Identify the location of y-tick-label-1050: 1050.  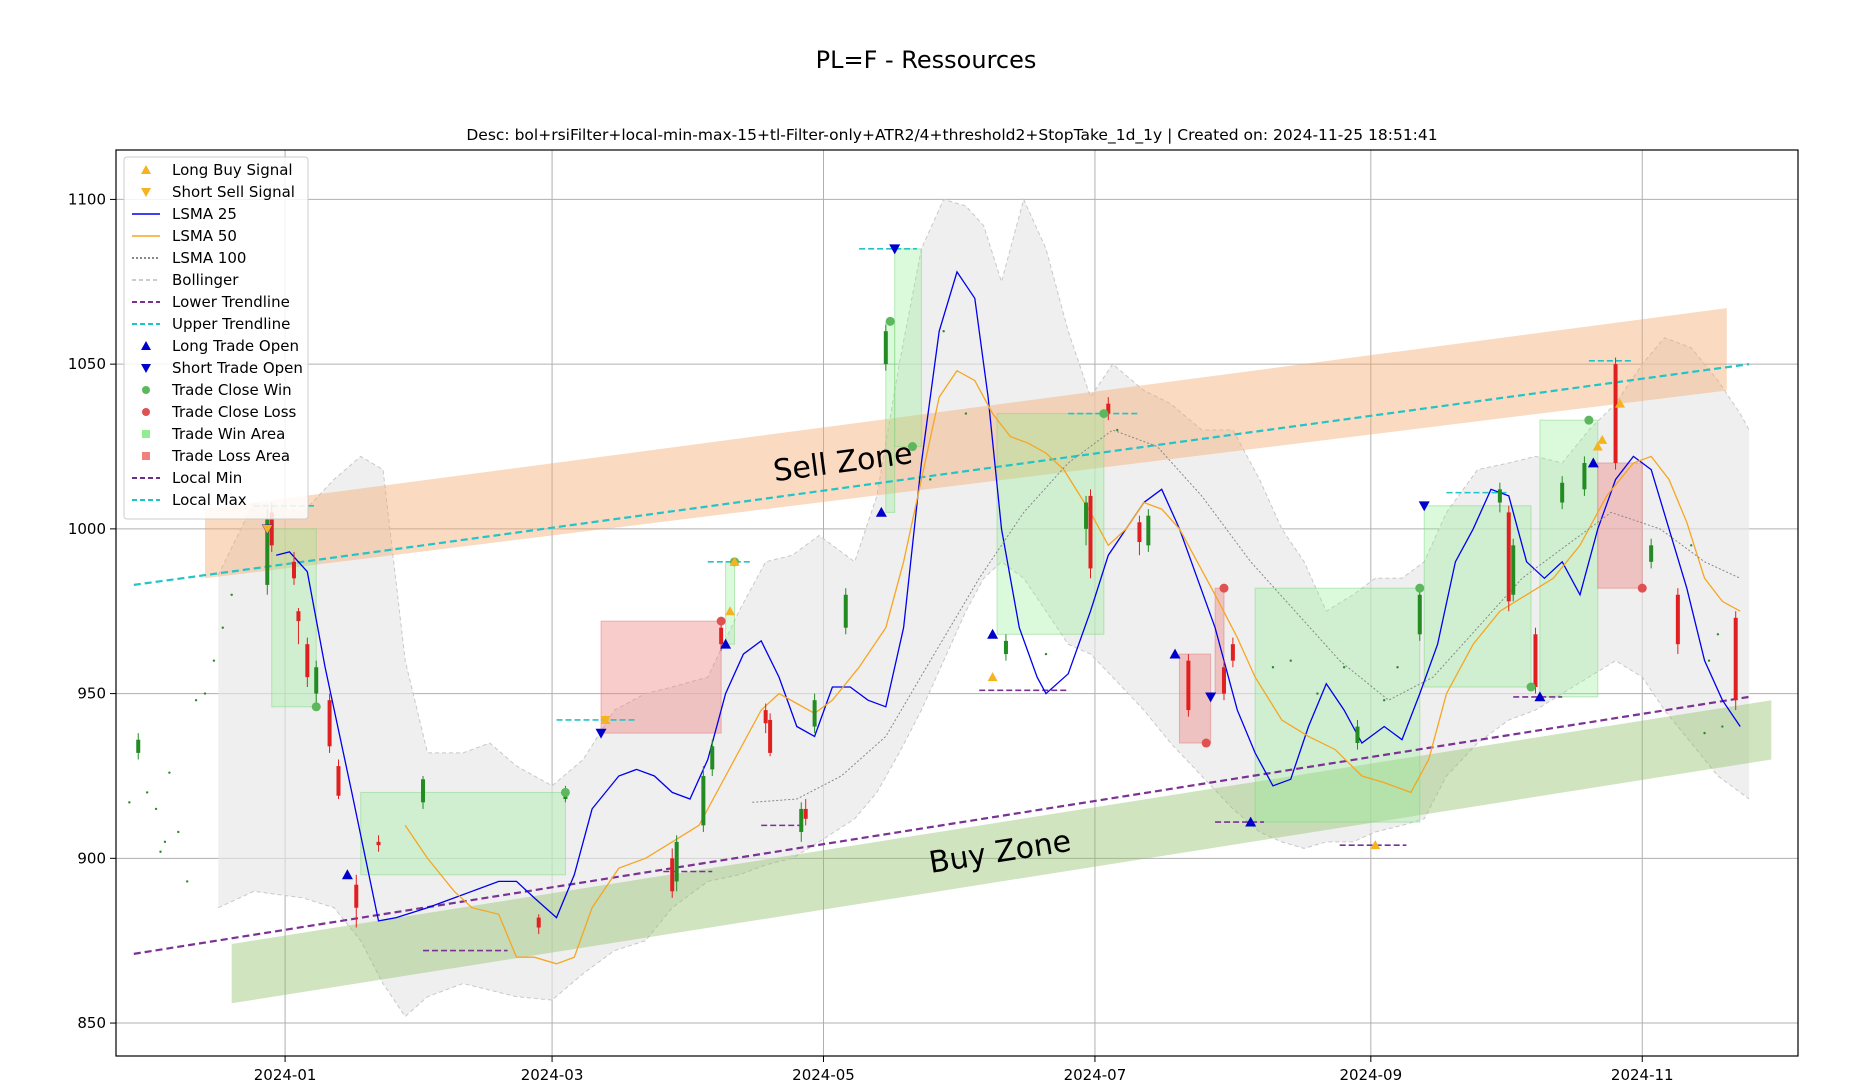
(87, 364).